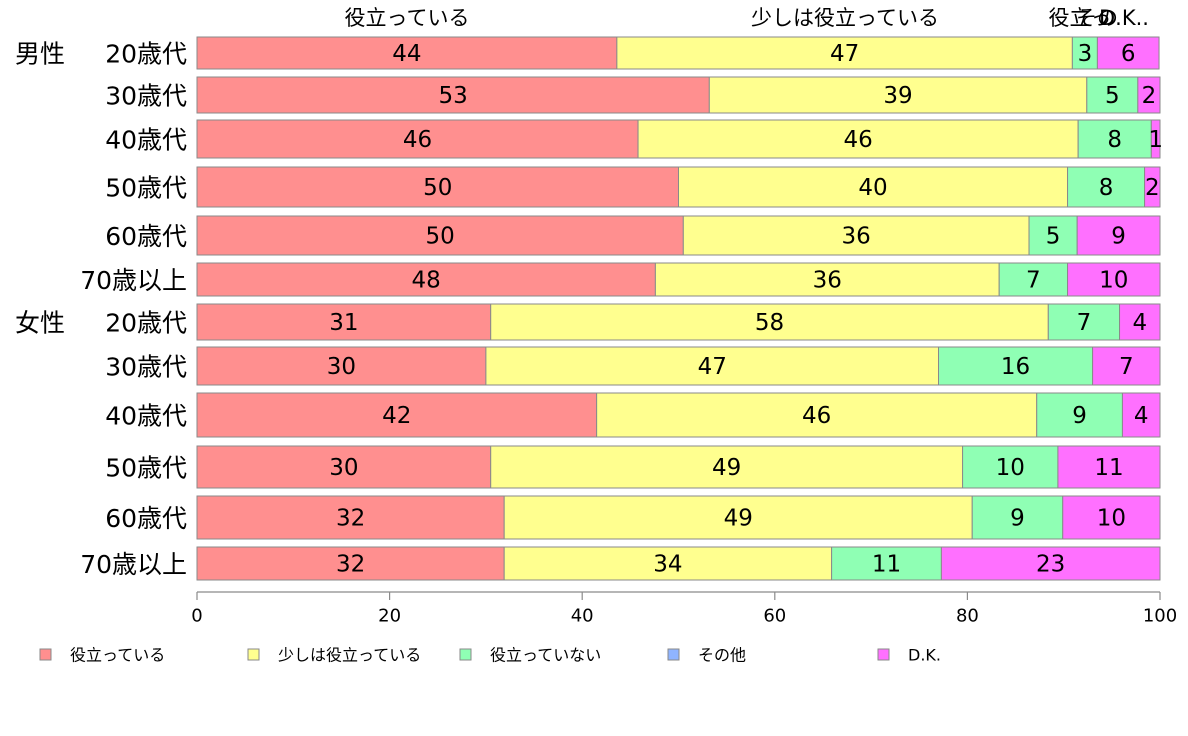 The image size is (1188, 736). I want to click on legend-item: 少しは役立っている, so click(334, 655).